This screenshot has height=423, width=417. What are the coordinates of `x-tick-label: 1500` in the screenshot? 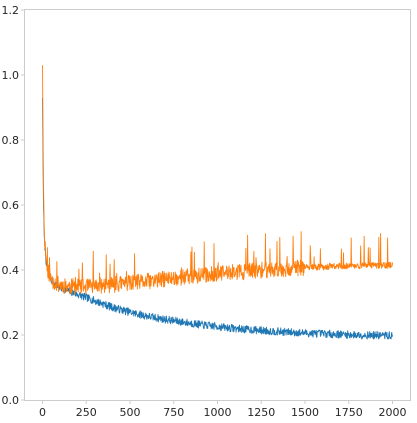 It's located at (305, 412).